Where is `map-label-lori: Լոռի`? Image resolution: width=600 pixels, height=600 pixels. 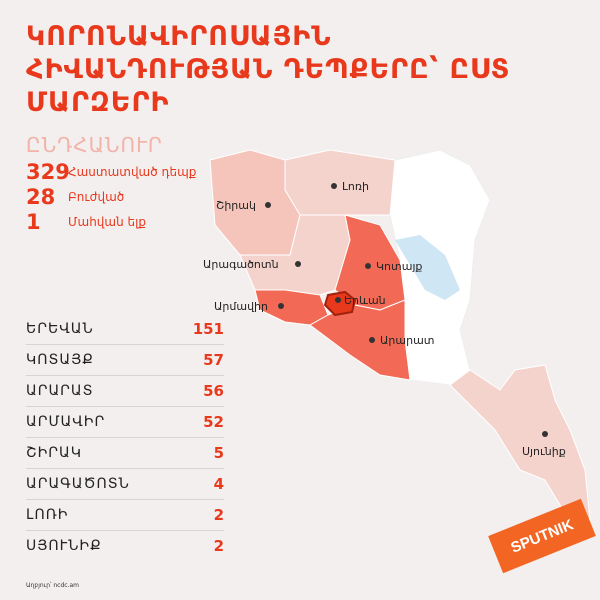 map-label-lori: Լոռի is located at coordinates (355, 186).